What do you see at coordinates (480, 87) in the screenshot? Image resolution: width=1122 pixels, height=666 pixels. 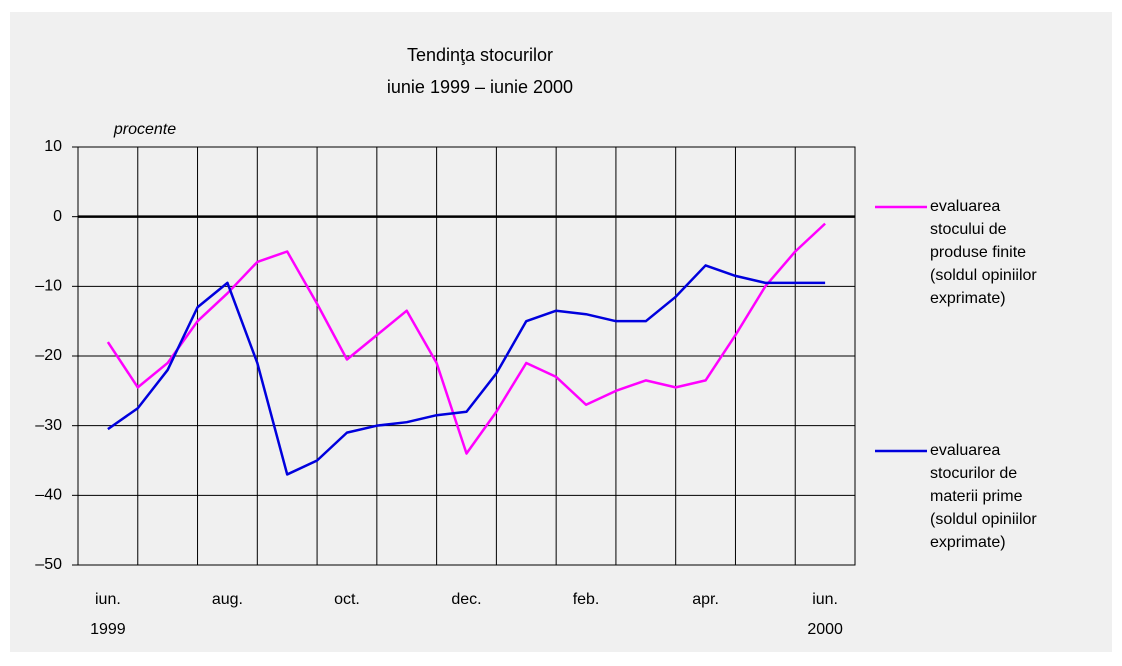 I see `chart-subtitle: iunie 1999 – iunie 2000` at bounding box center [480, 87].